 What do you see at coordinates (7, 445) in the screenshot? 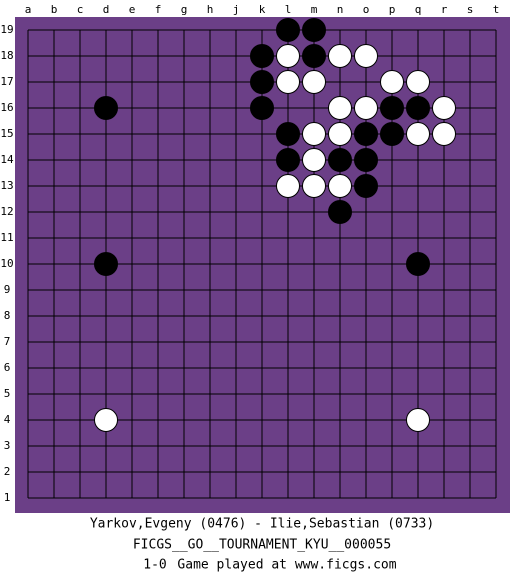
I see `row-label: 3` at bounding box center [7, 445].